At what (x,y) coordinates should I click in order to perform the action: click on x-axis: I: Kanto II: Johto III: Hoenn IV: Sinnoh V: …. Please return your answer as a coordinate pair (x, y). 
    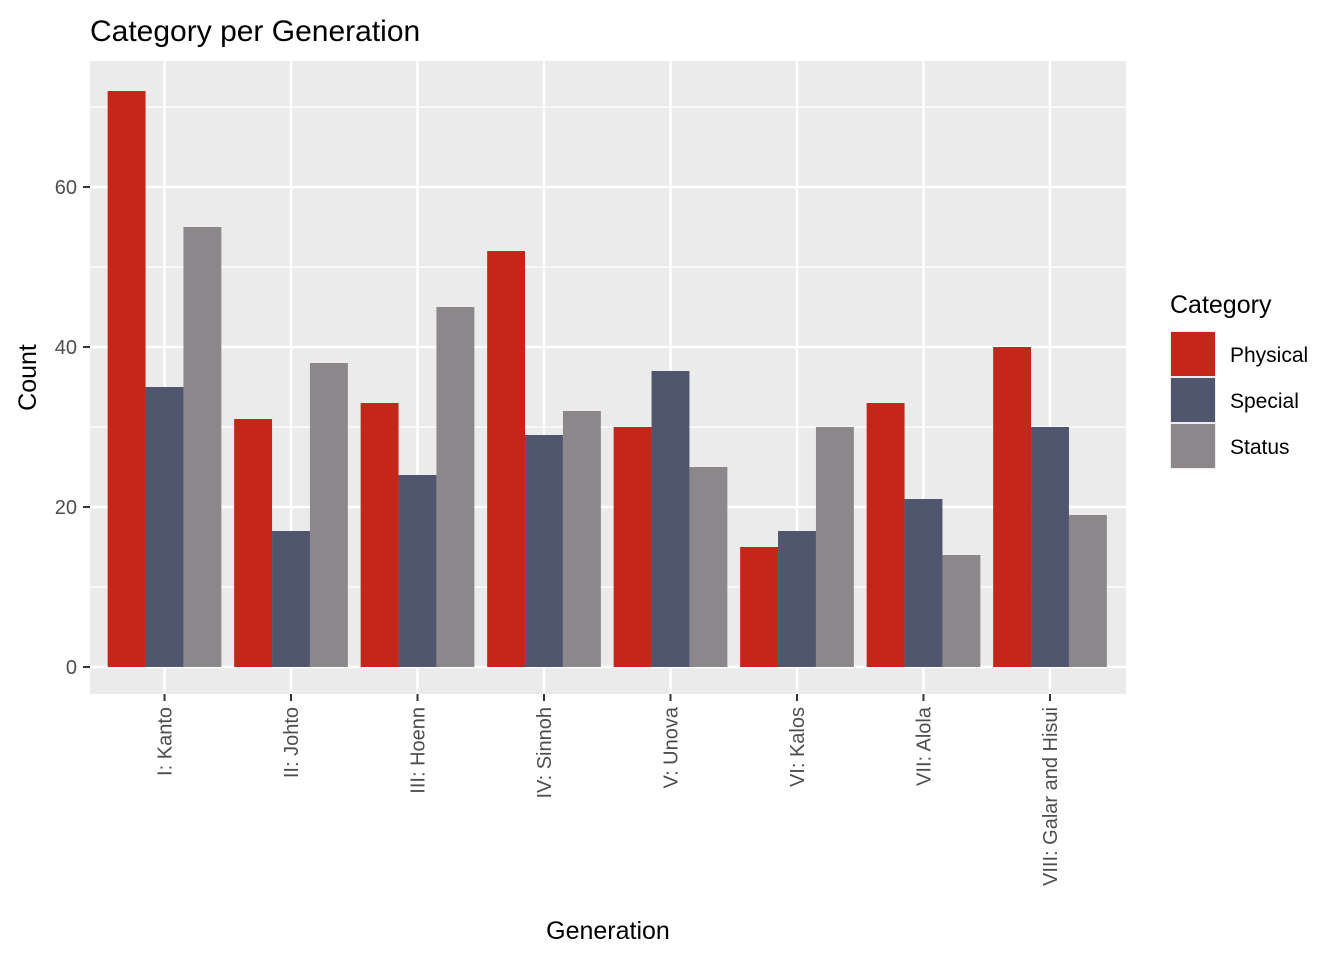
    Looking at the image, I should click on (608, 790).